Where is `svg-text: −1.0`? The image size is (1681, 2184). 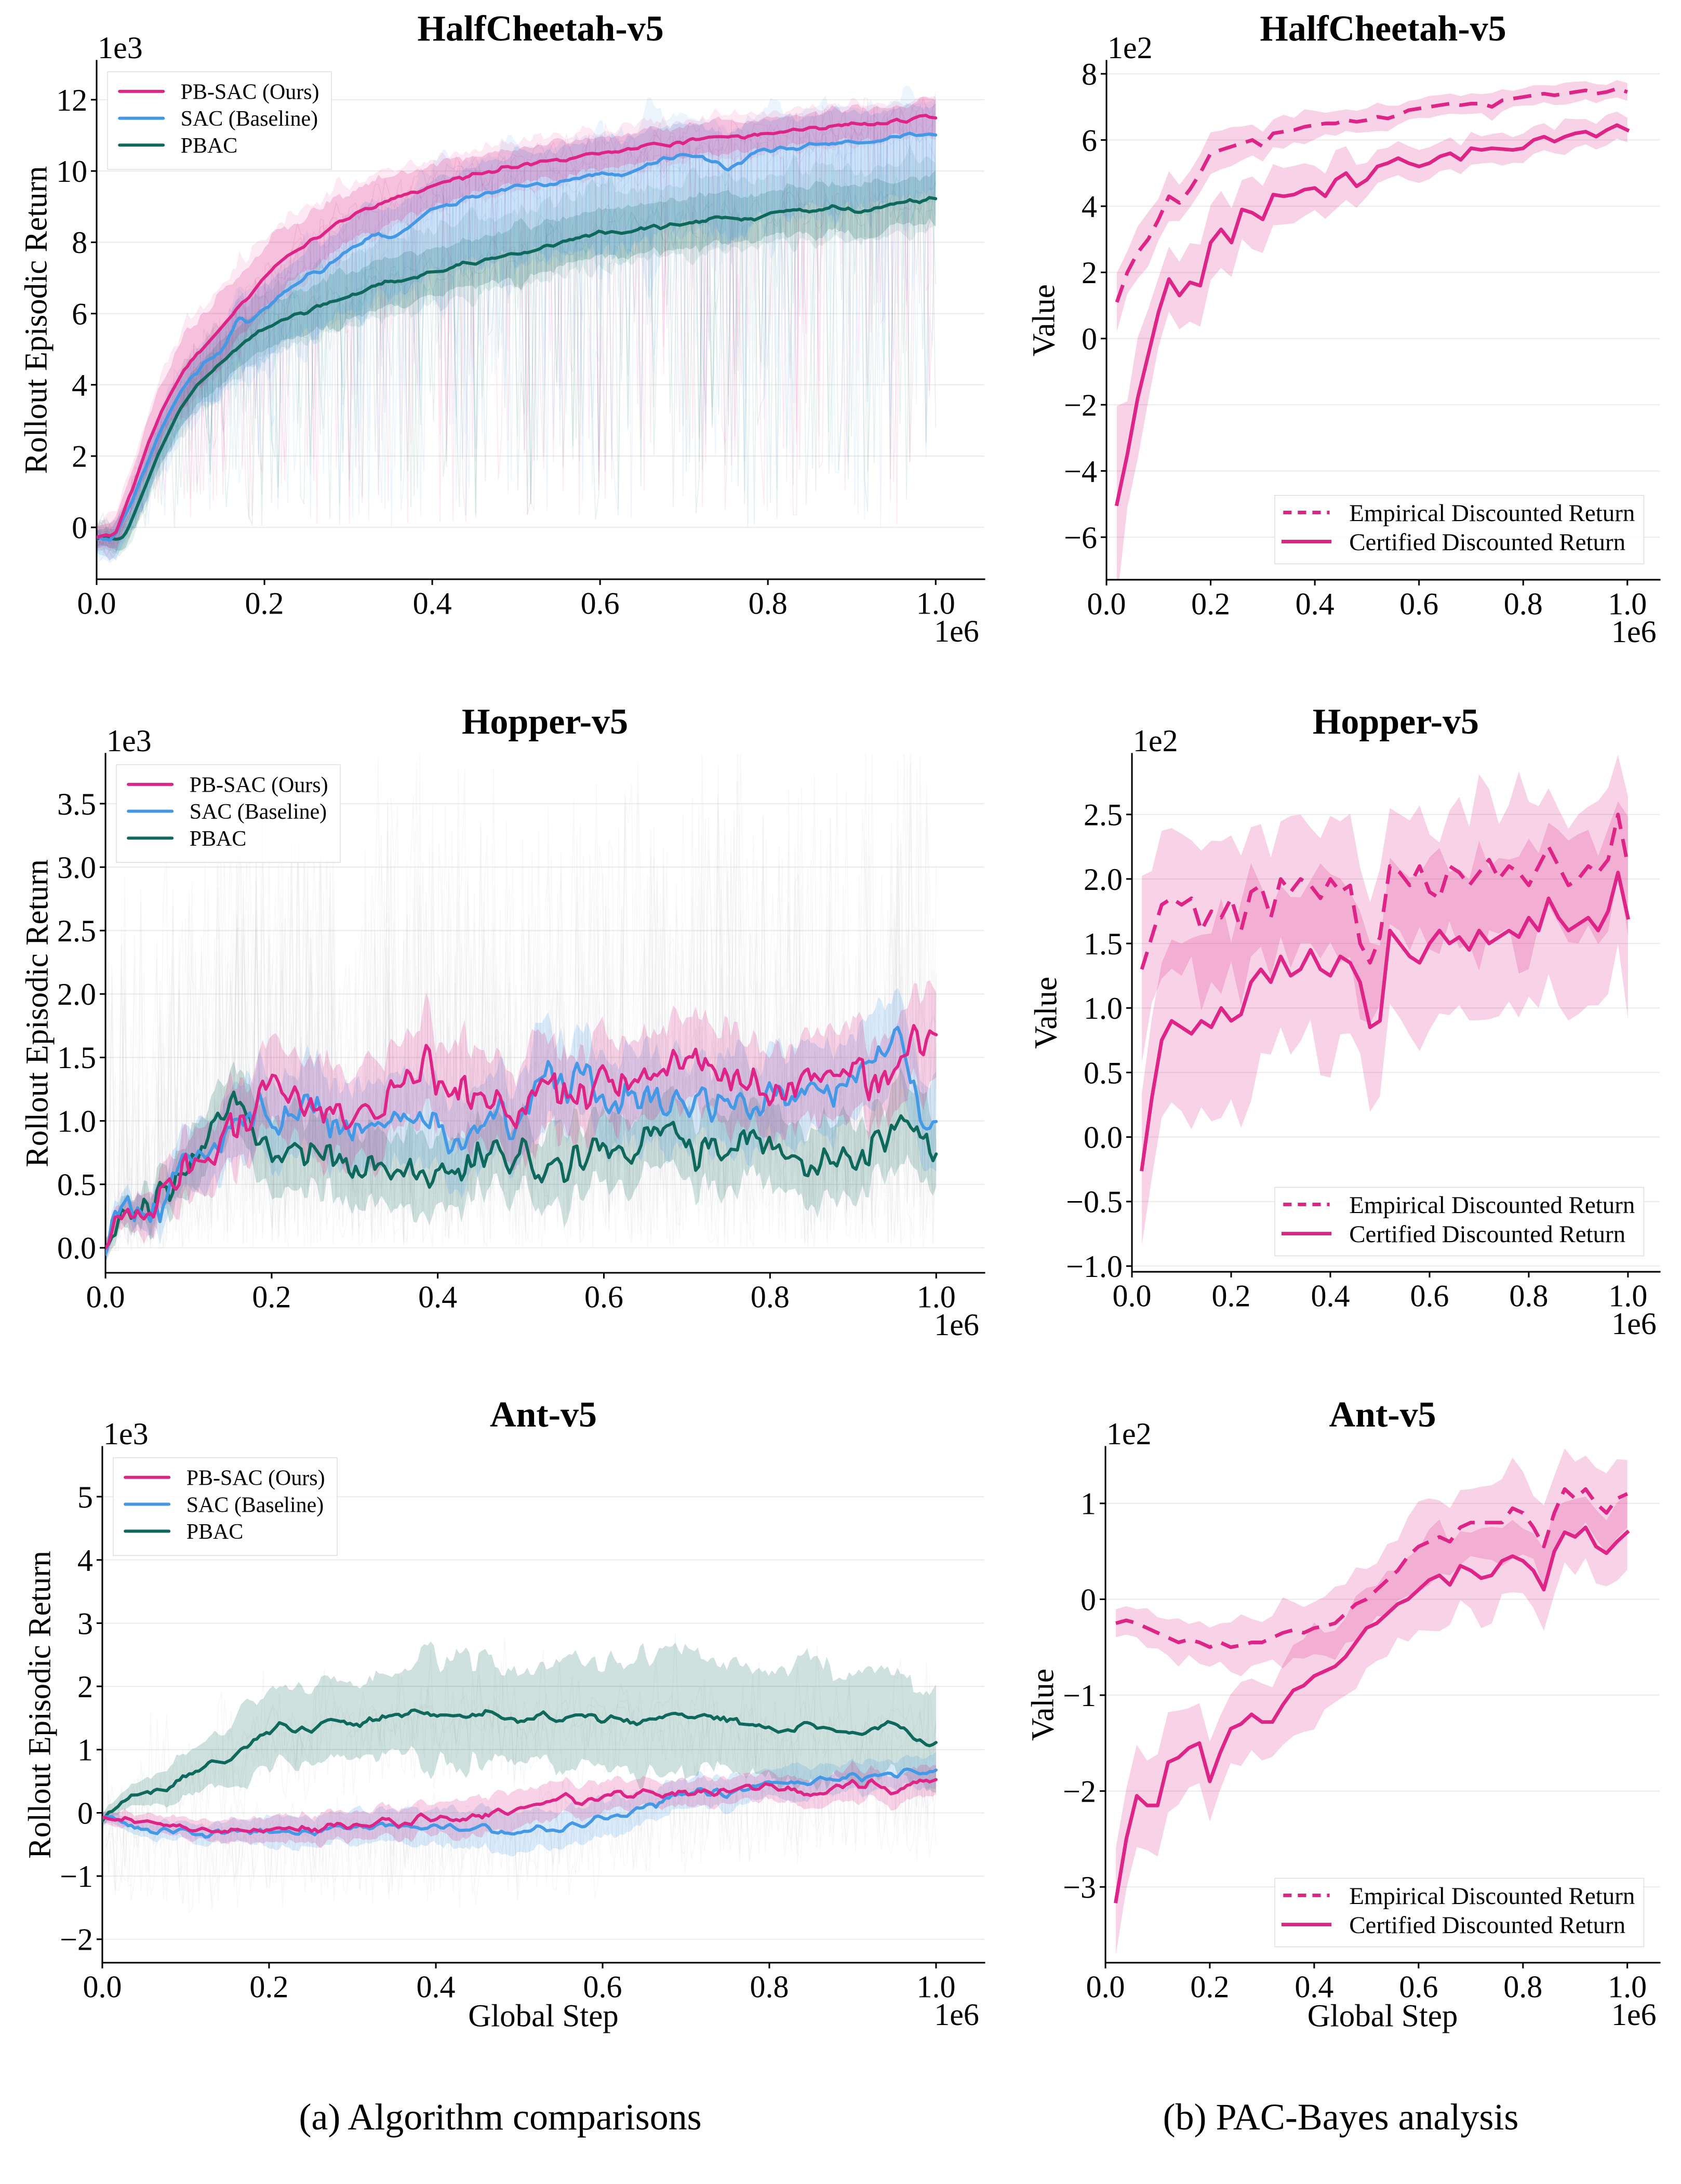
svg-text: −1.0 is located at coordinates (1094, 1267).